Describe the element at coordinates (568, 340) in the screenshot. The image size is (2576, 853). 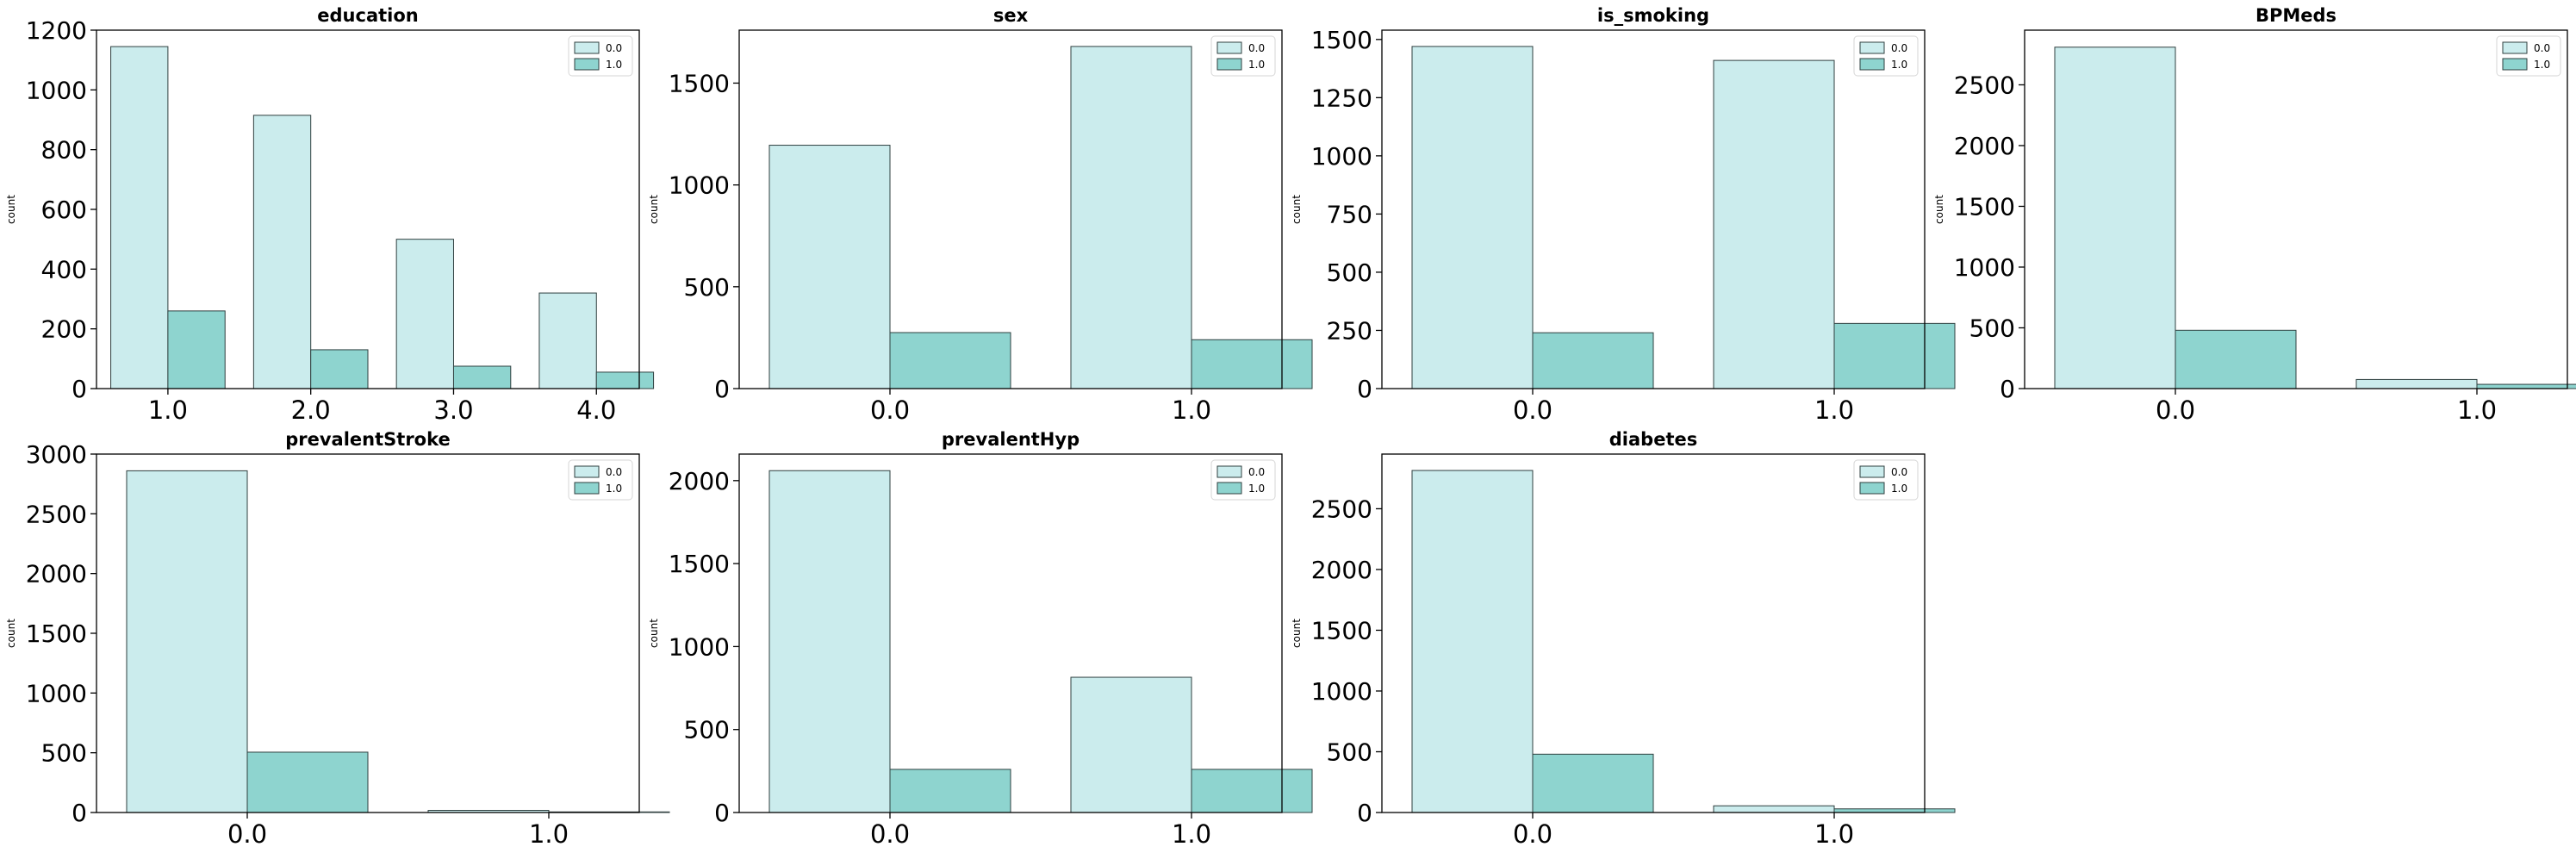
I see `bar-4.0-series-0.0` at that location.